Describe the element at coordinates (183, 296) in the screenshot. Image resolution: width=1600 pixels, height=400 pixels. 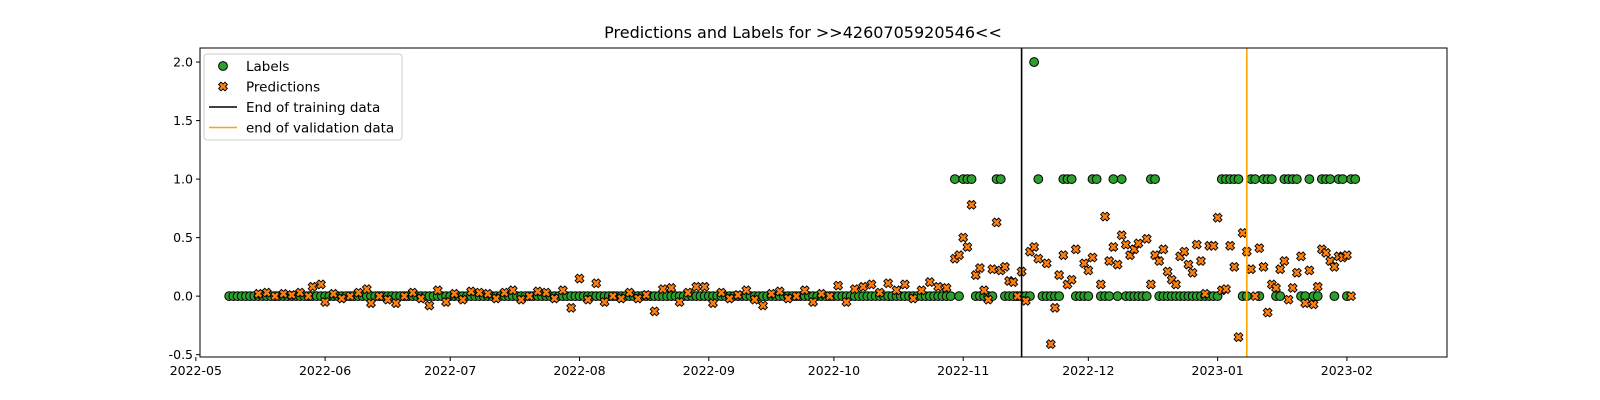
I see `y-tick-label: 0.0` at that location.